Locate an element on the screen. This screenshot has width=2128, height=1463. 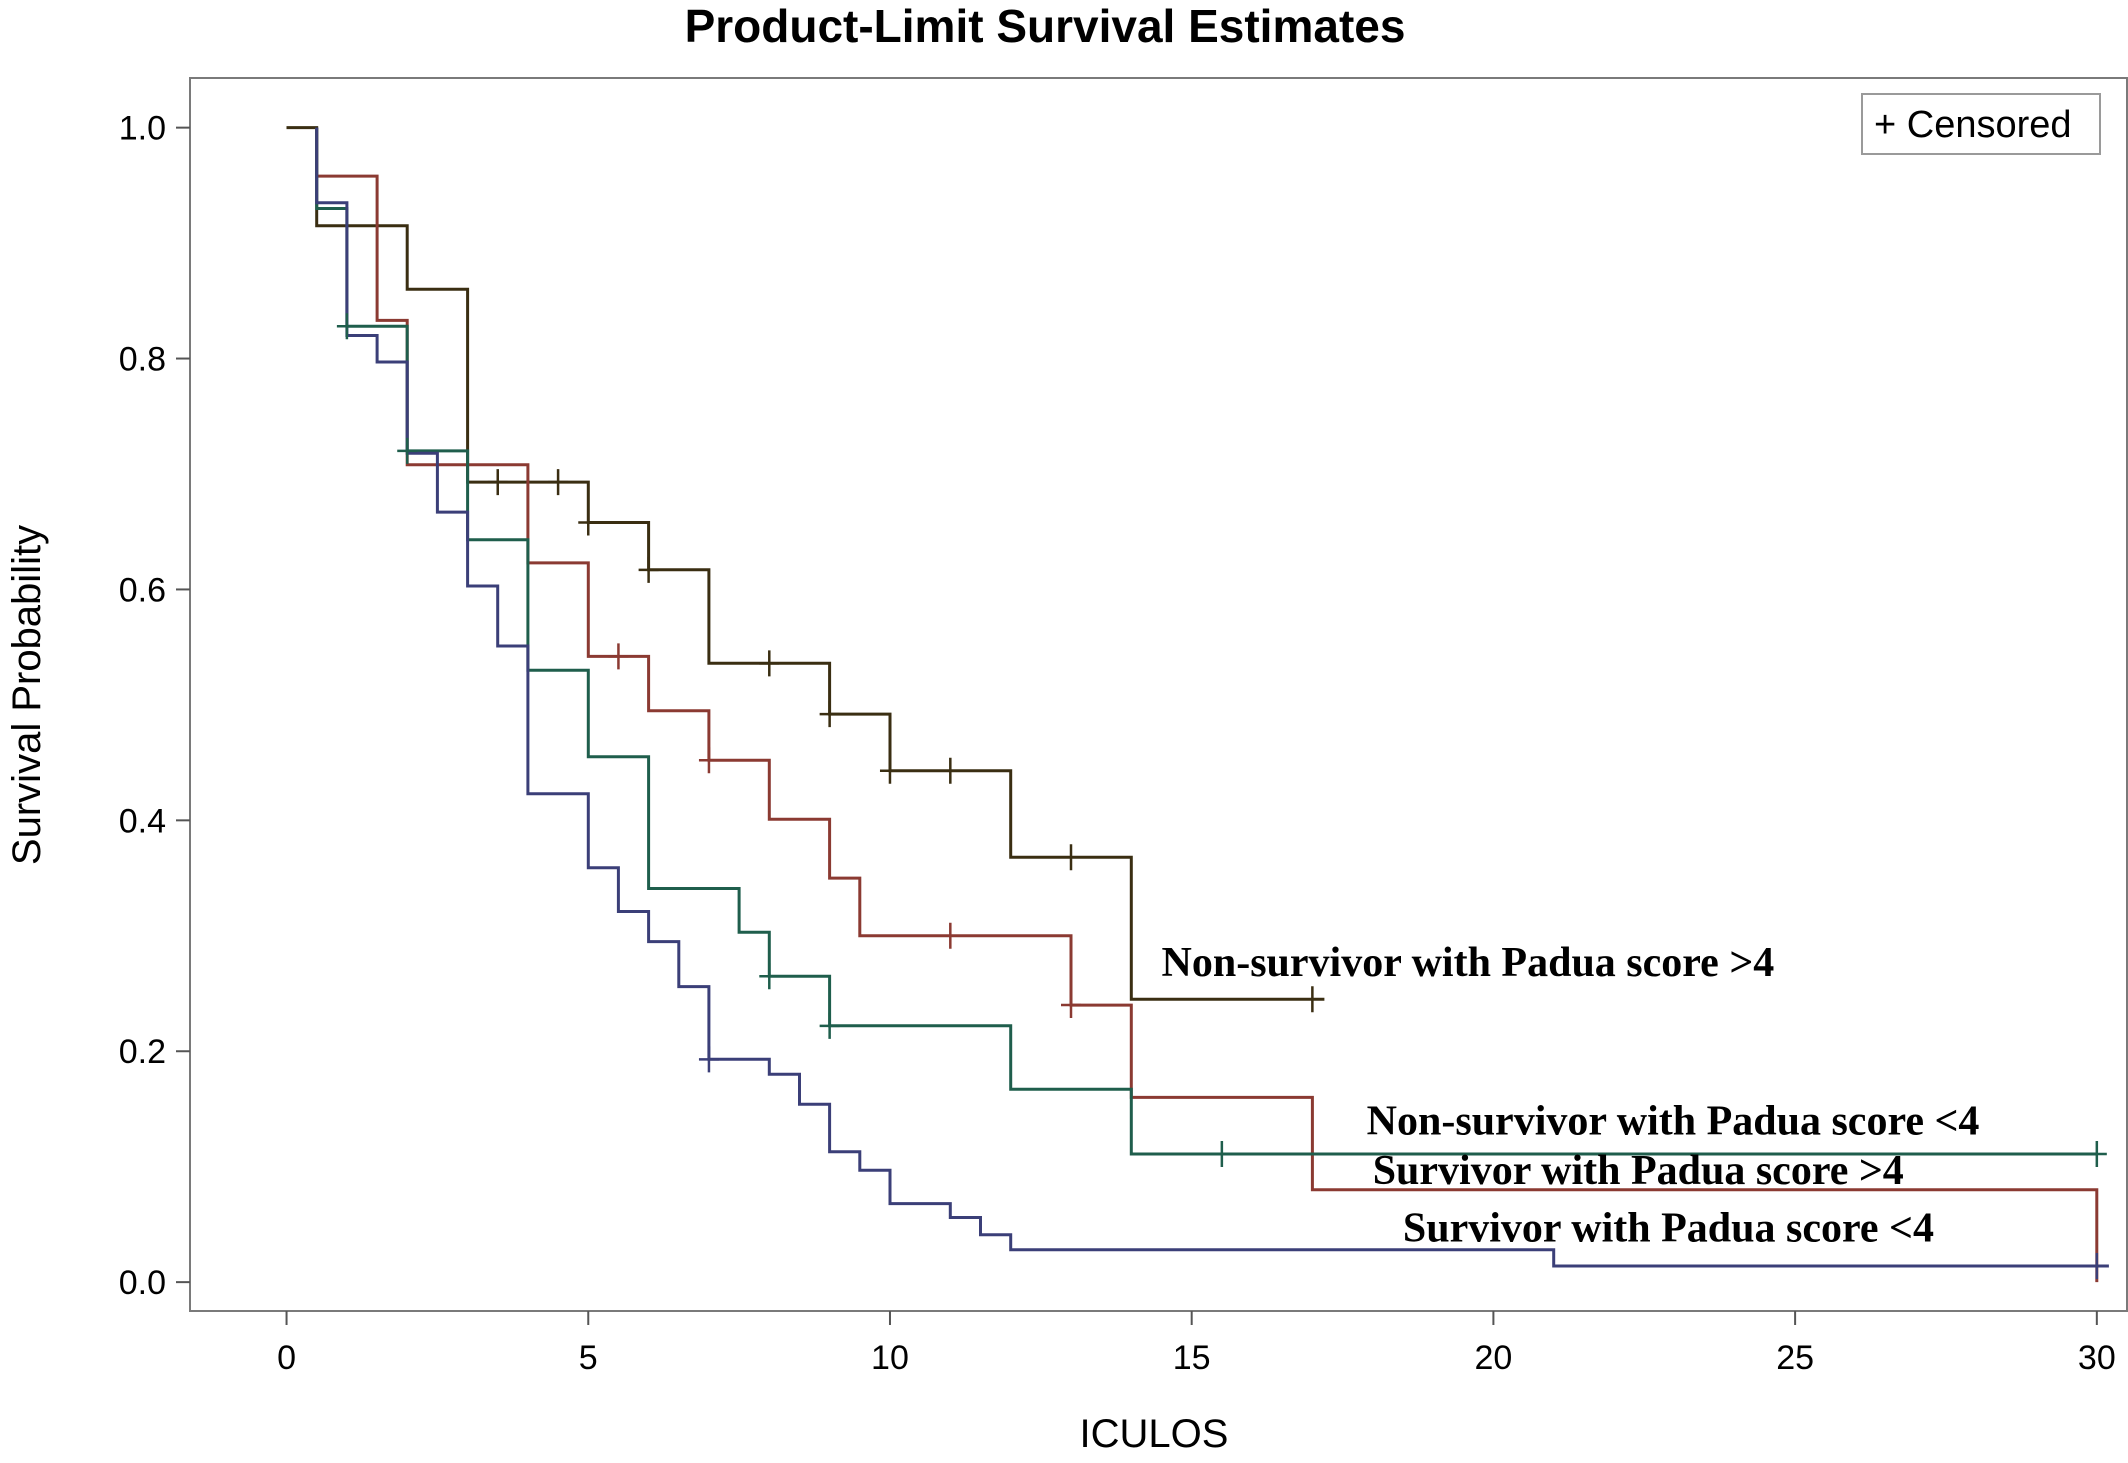
x-tick-label: 0 is located at coordinates (286, 1358).